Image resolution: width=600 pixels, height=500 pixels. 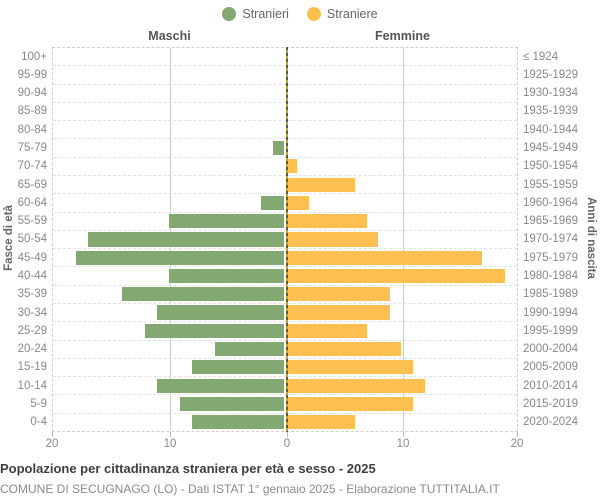 I want to click on pyramid-row: 50-54 1970-1974, so click(x=298, y=240).